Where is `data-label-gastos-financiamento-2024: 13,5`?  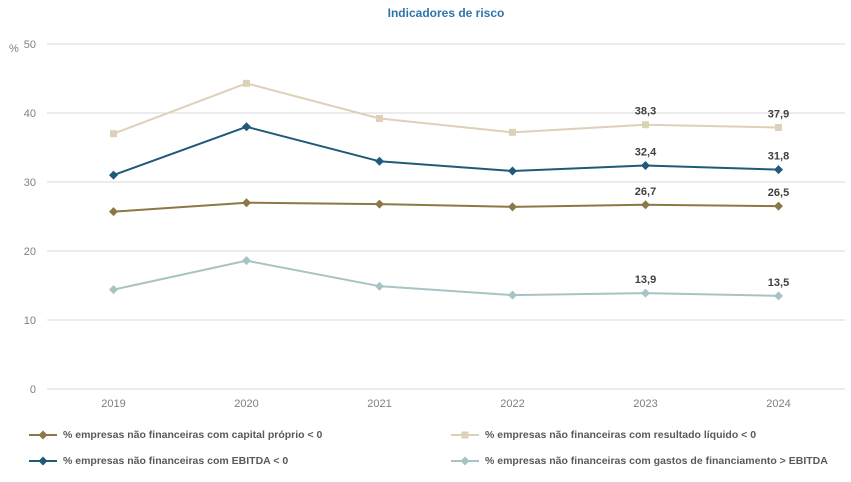 data-label-gastos-financiamento-2024: 13,5 is located at coordinates (778, 283).